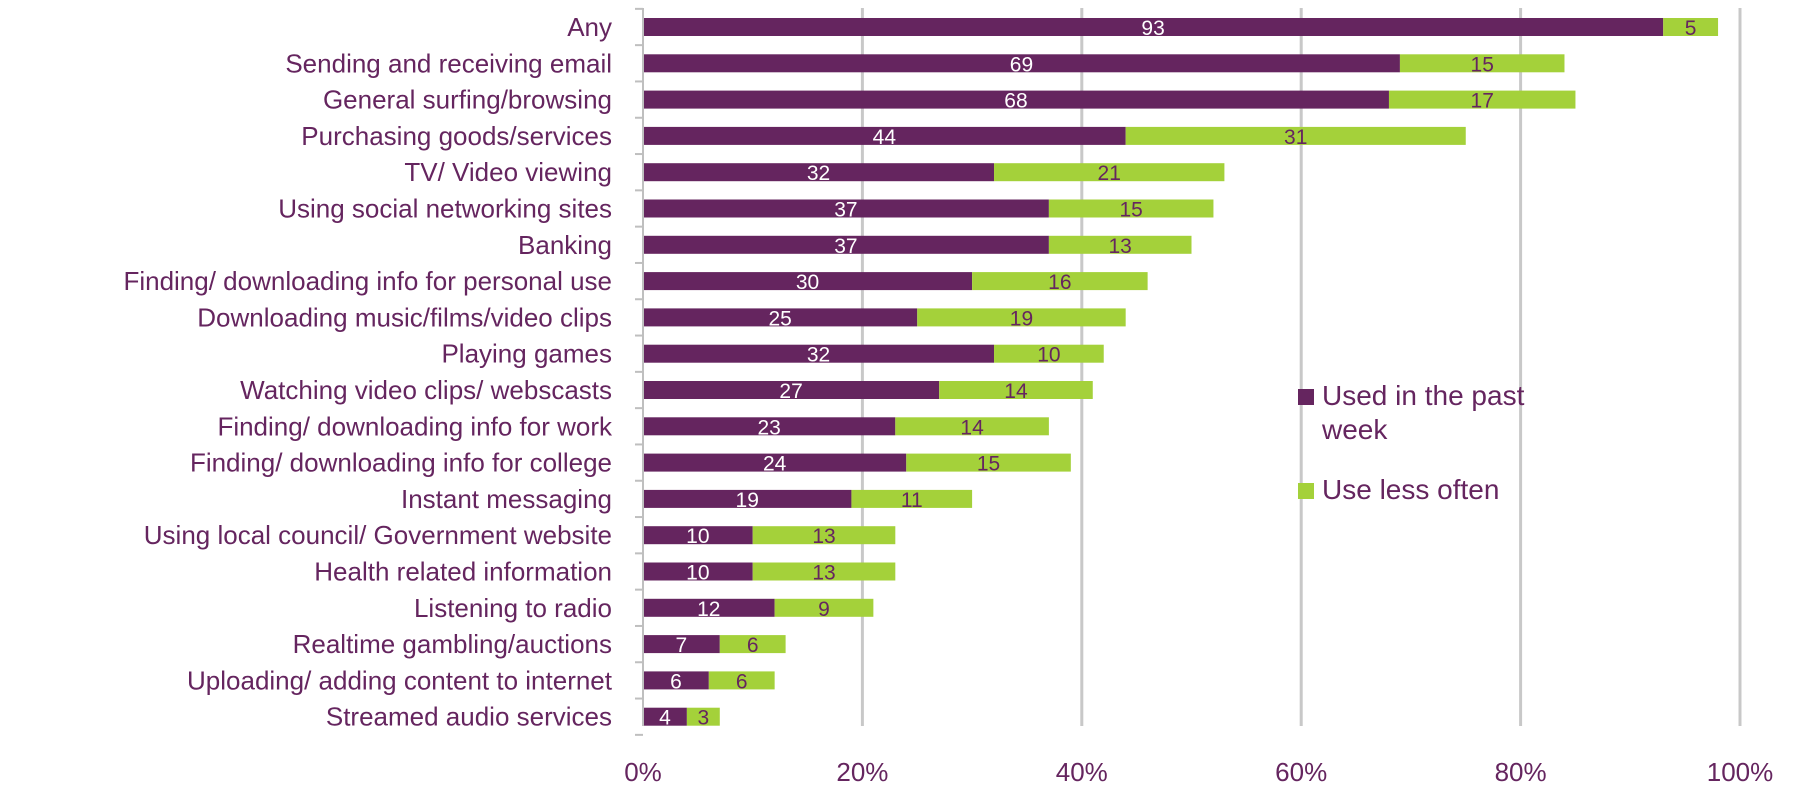 This screenshot has width=1798, height=789. I want to click on x-tick-label: 20%, so click(862, 772).